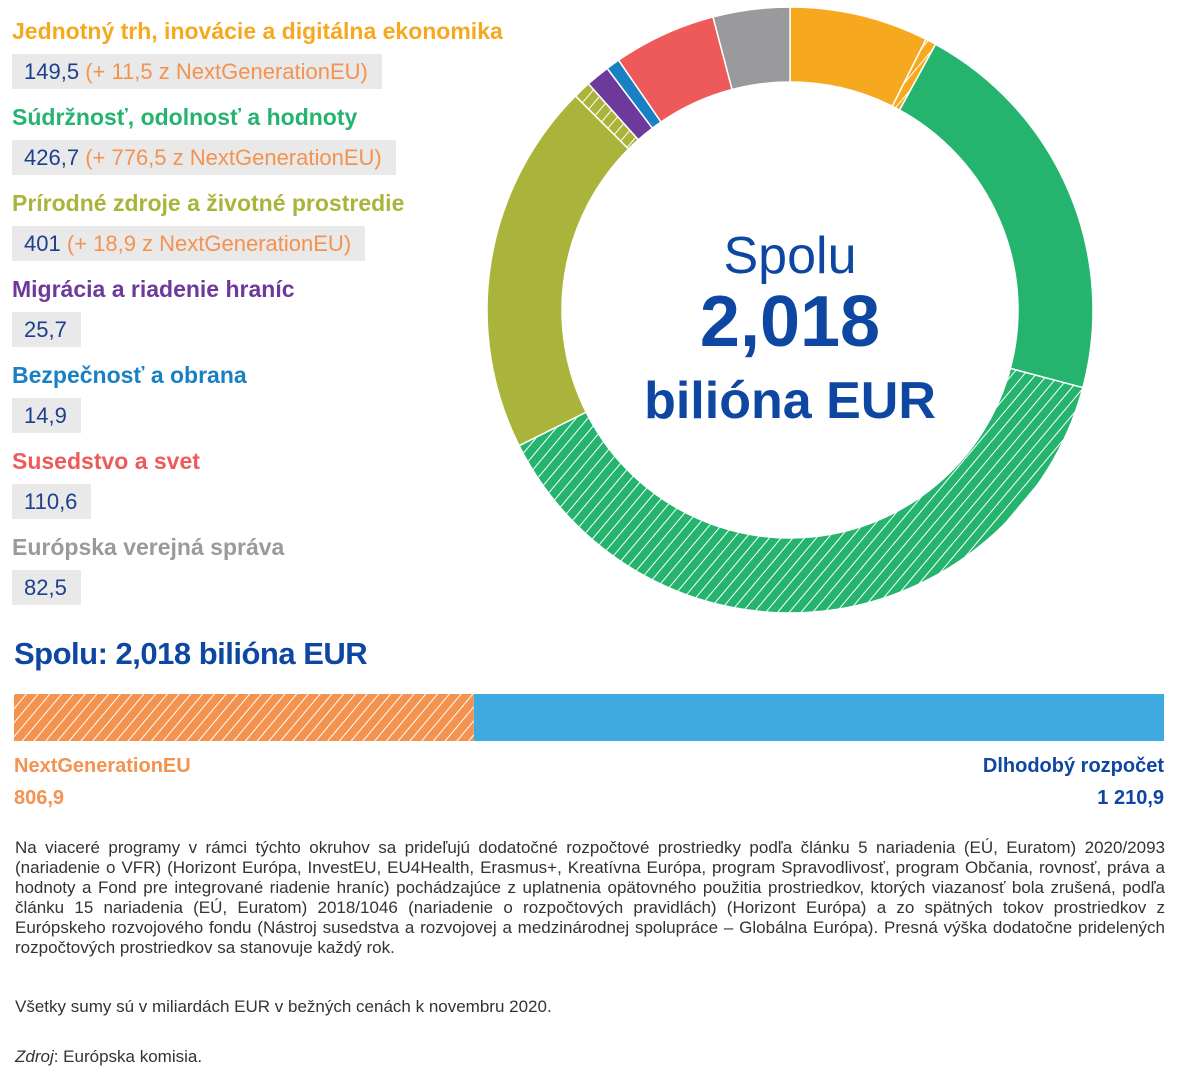  Describe the element at coordinates (590, 1057) in the screenshot. I see `source-note: Zdroj: Európska komisia.` at that location.